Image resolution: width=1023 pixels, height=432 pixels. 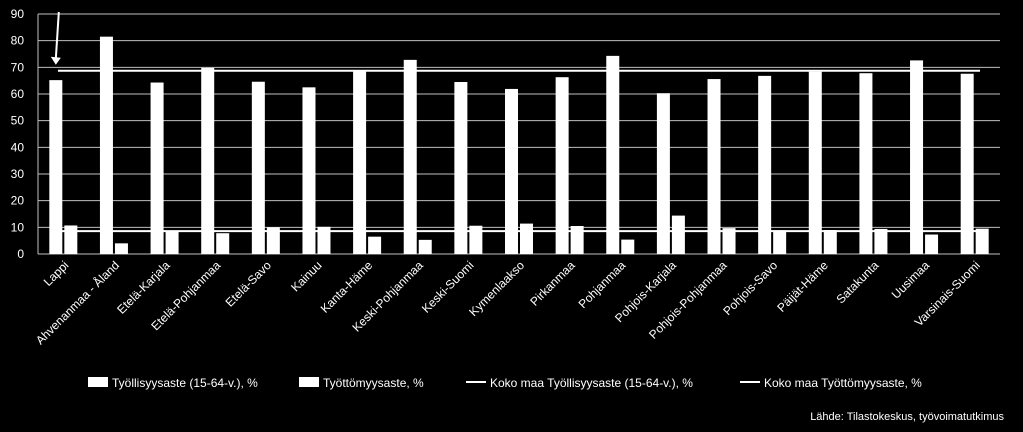 I want to click on legend-label-unemployment: Työttömyysaste, %, so click(x=373, y=383).